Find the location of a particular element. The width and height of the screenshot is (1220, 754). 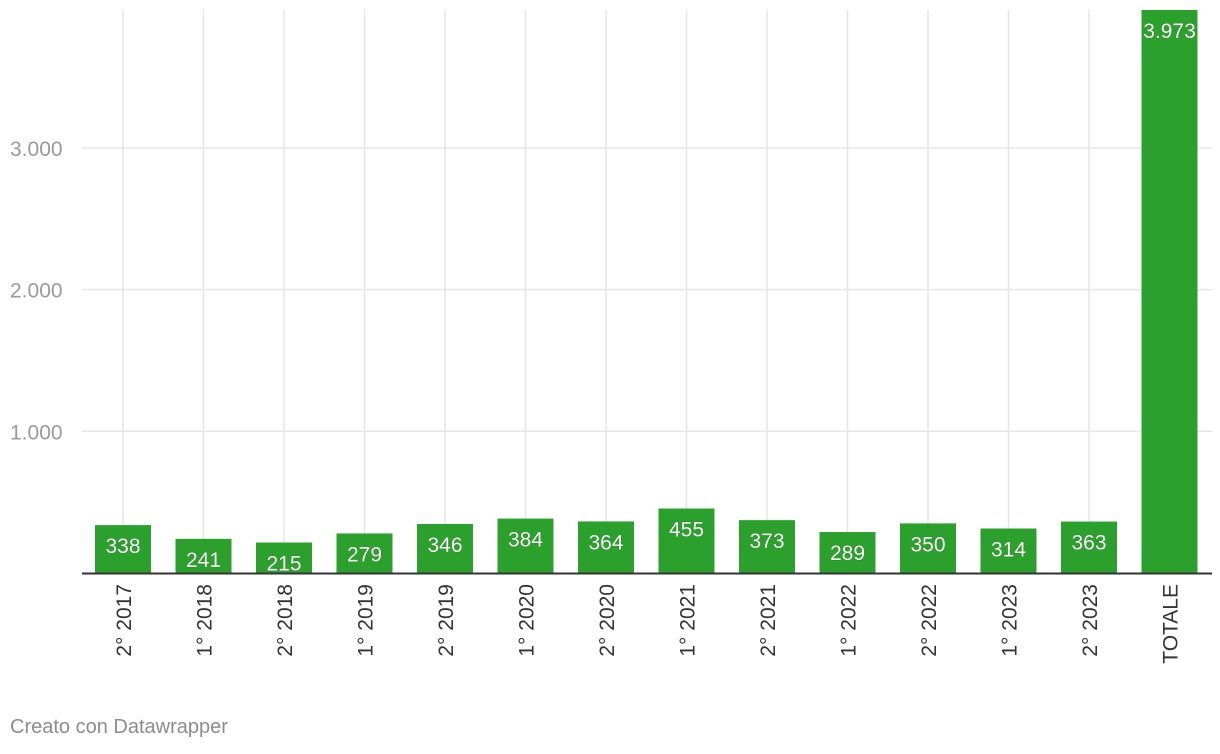

bar-value-label: 350 is located at coordinates (927, 544).